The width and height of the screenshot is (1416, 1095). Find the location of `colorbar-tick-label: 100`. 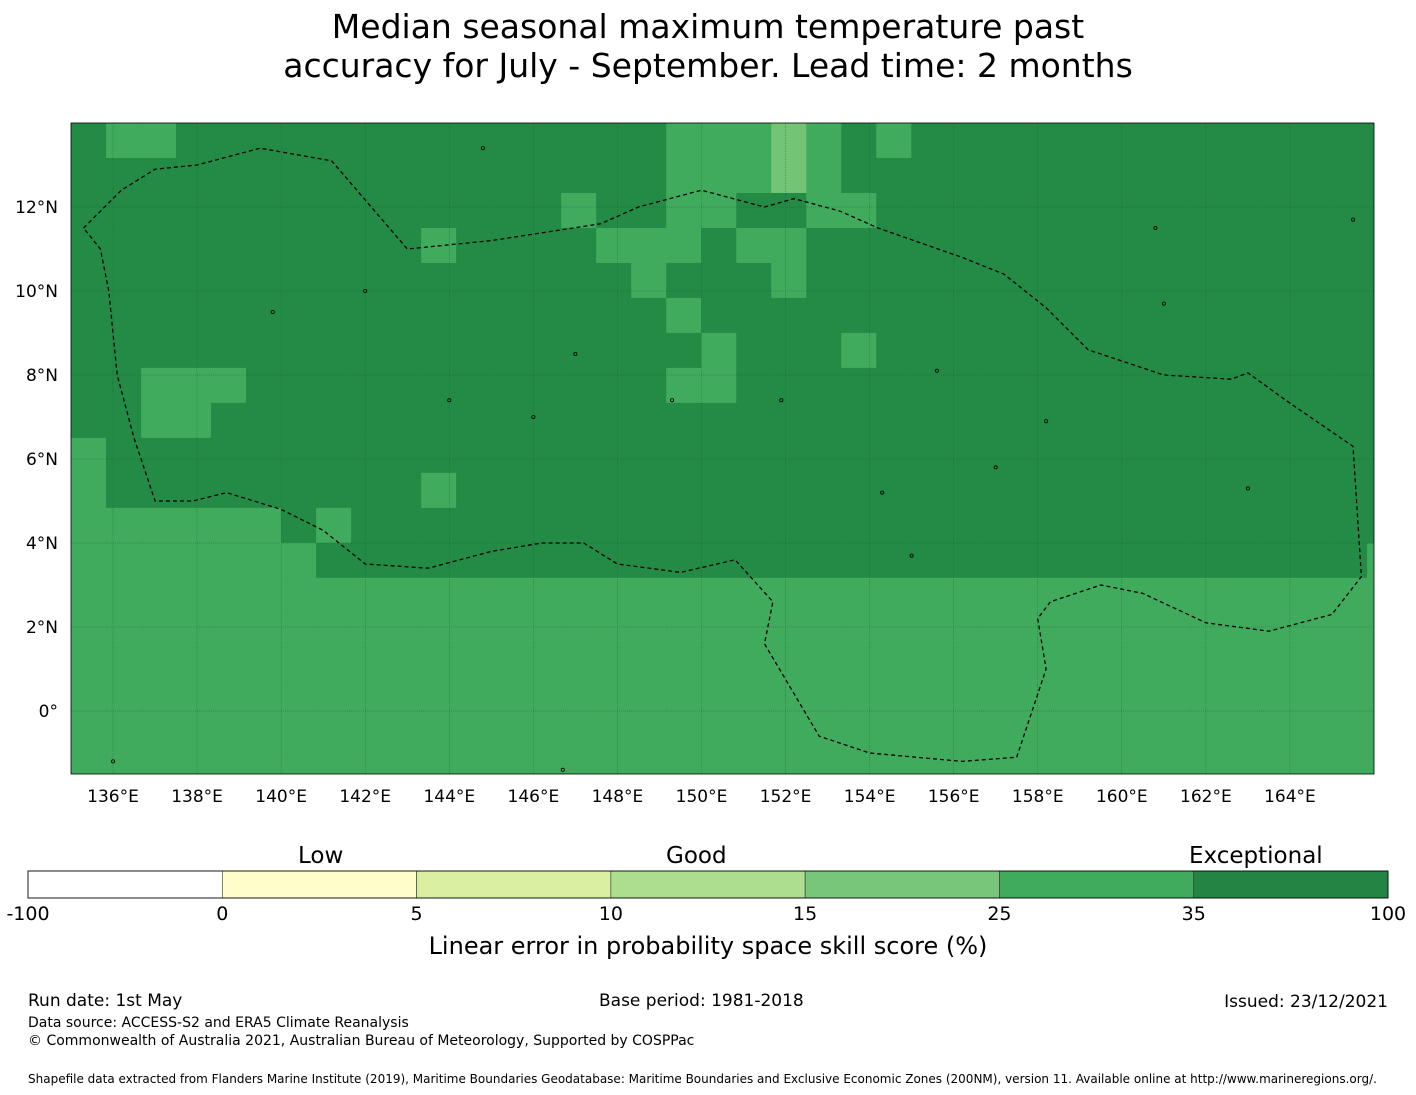

colorbar-tick-label: 100 is located at coordinates (1388, 914).